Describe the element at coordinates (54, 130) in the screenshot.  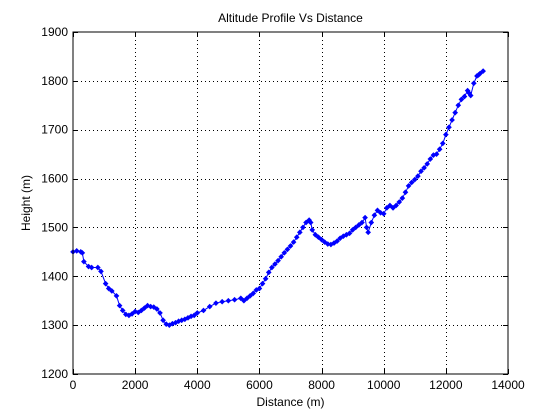
I see `y-tick-label: 1700` at that location.